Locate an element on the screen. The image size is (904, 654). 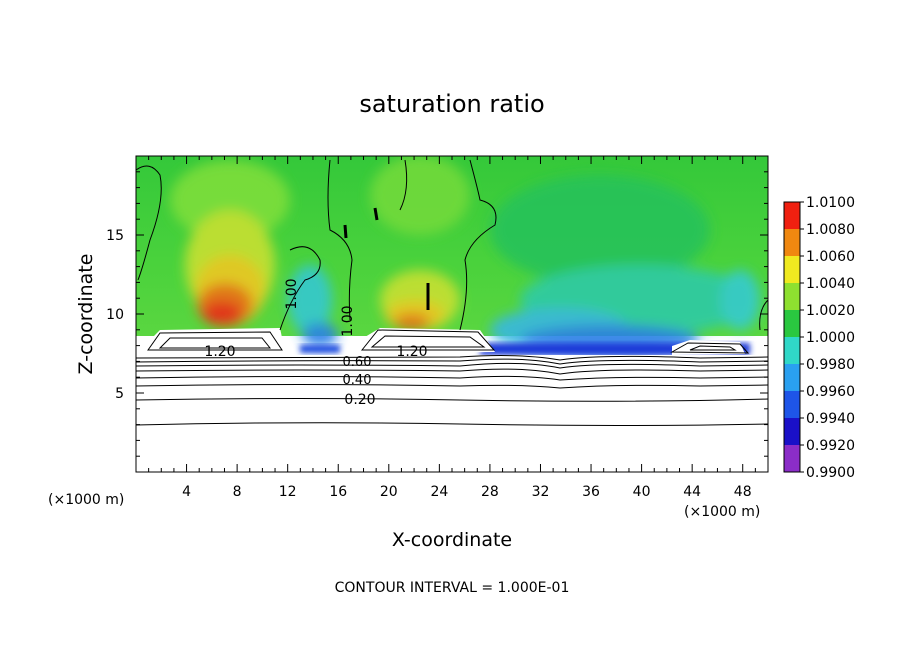
contour-label: 0.40 is located at coordinates (357, 380).